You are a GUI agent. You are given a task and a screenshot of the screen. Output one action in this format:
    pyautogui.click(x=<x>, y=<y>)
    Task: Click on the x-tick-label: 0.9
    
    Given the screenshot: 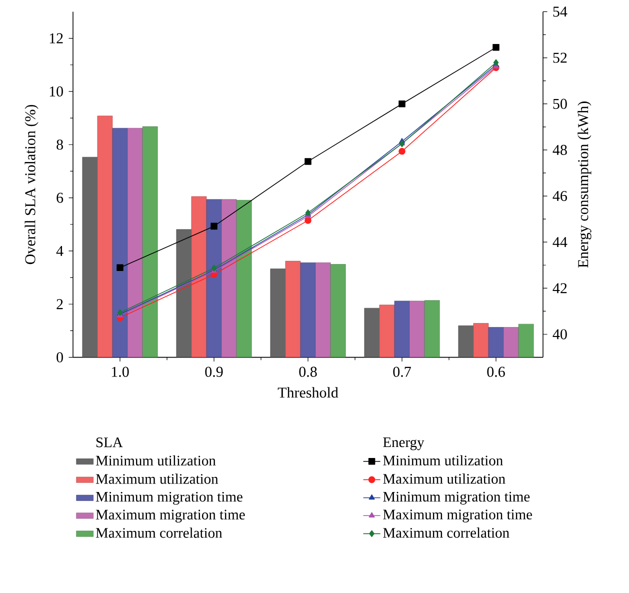 What is the action you would take?
    pyautogui.click(x=214, y=371)
    